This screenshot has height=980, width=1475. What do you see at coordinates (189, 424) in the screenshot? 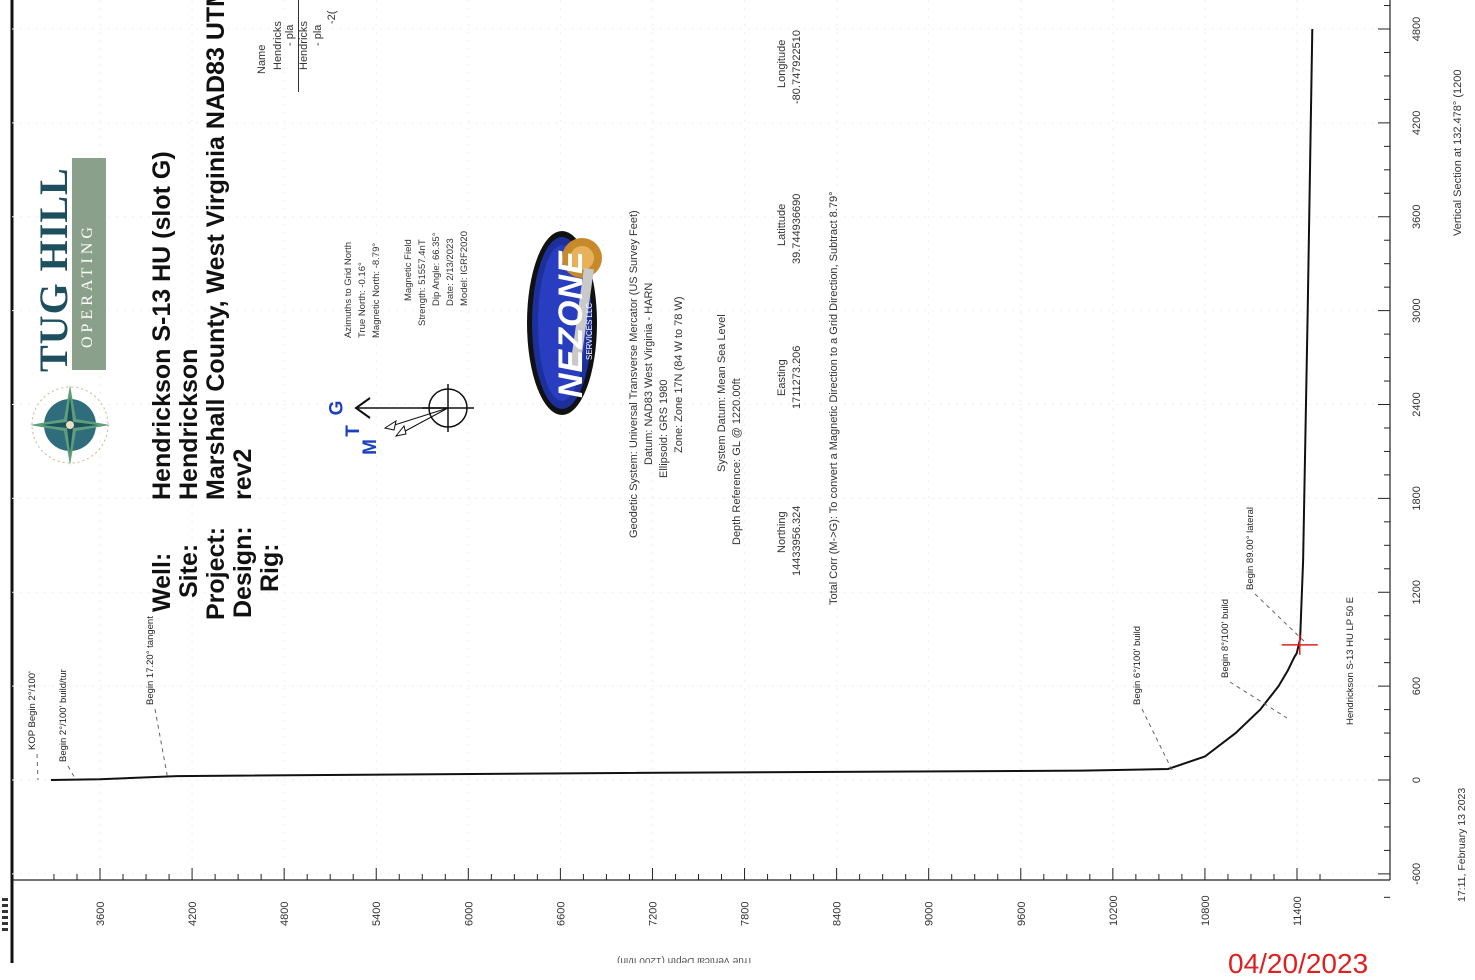
I see `site-name: Hendrickson` at bounding box center [189, 424].